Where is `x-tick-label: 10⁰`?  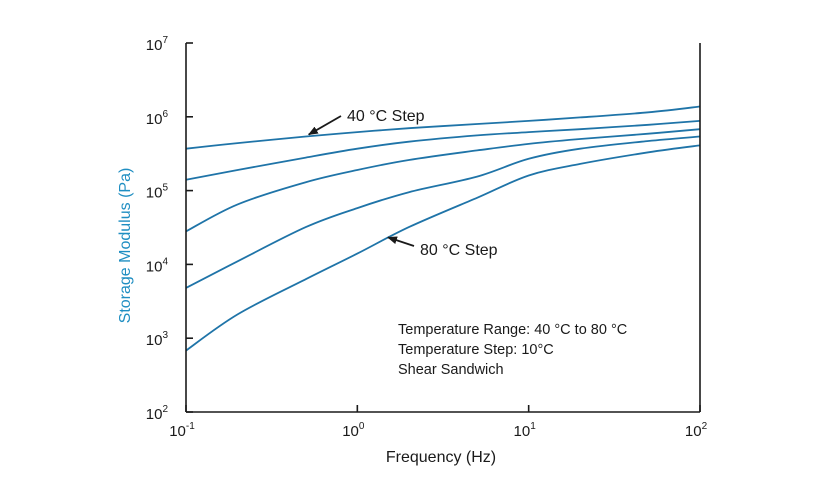 x-tick-label: 10⁰ is located at coordinates (353, 430).